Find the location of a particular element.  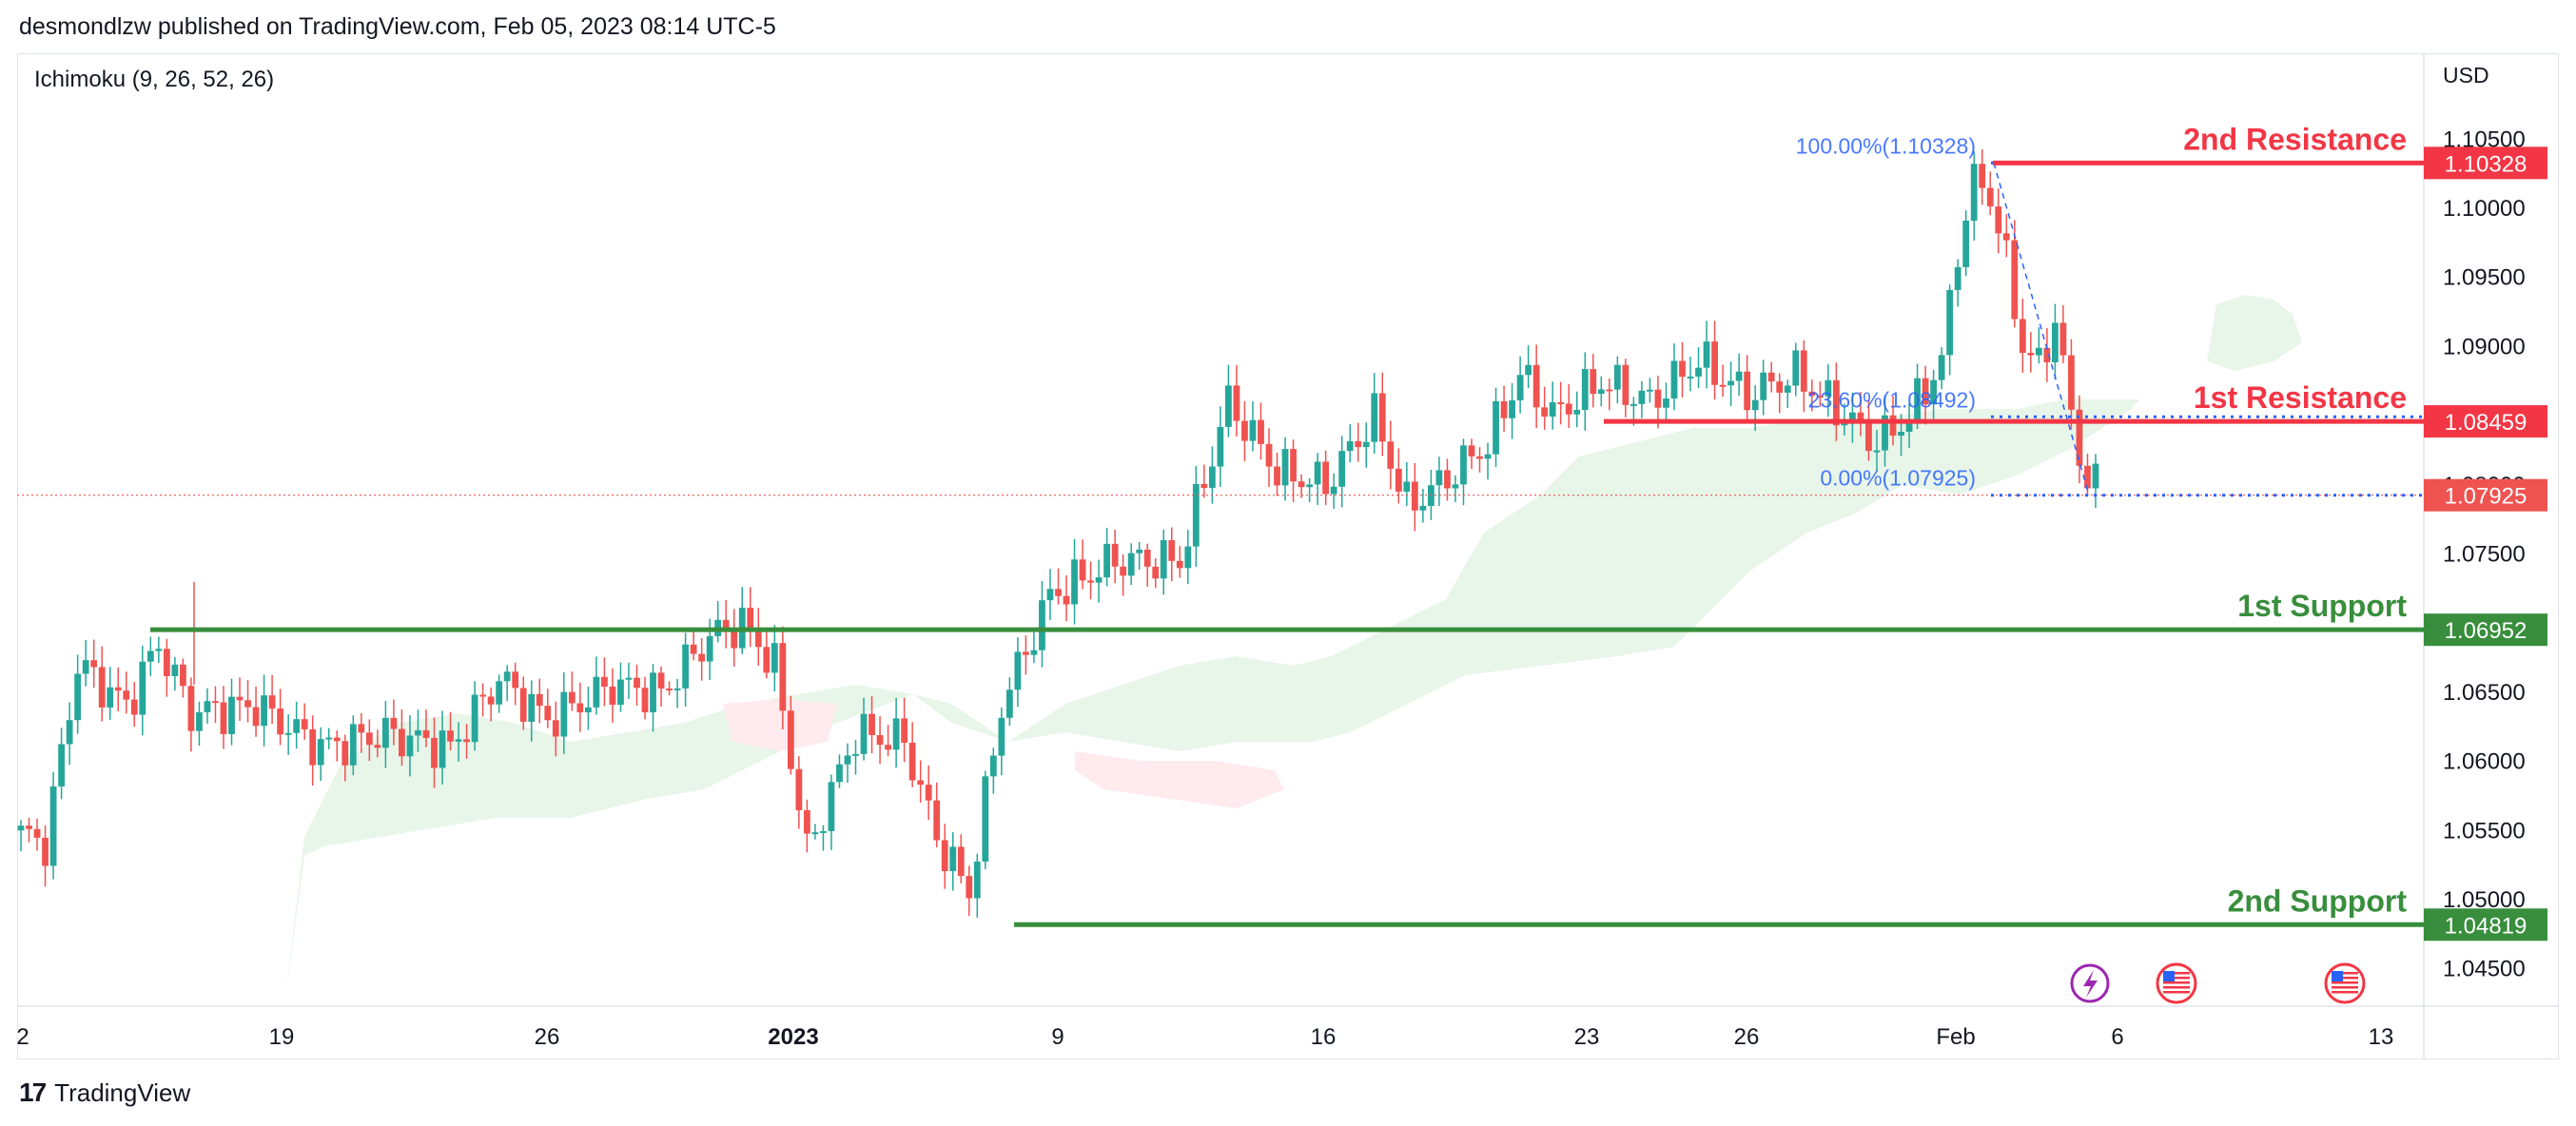

flag-canton is located at coordinates (2169, 976).